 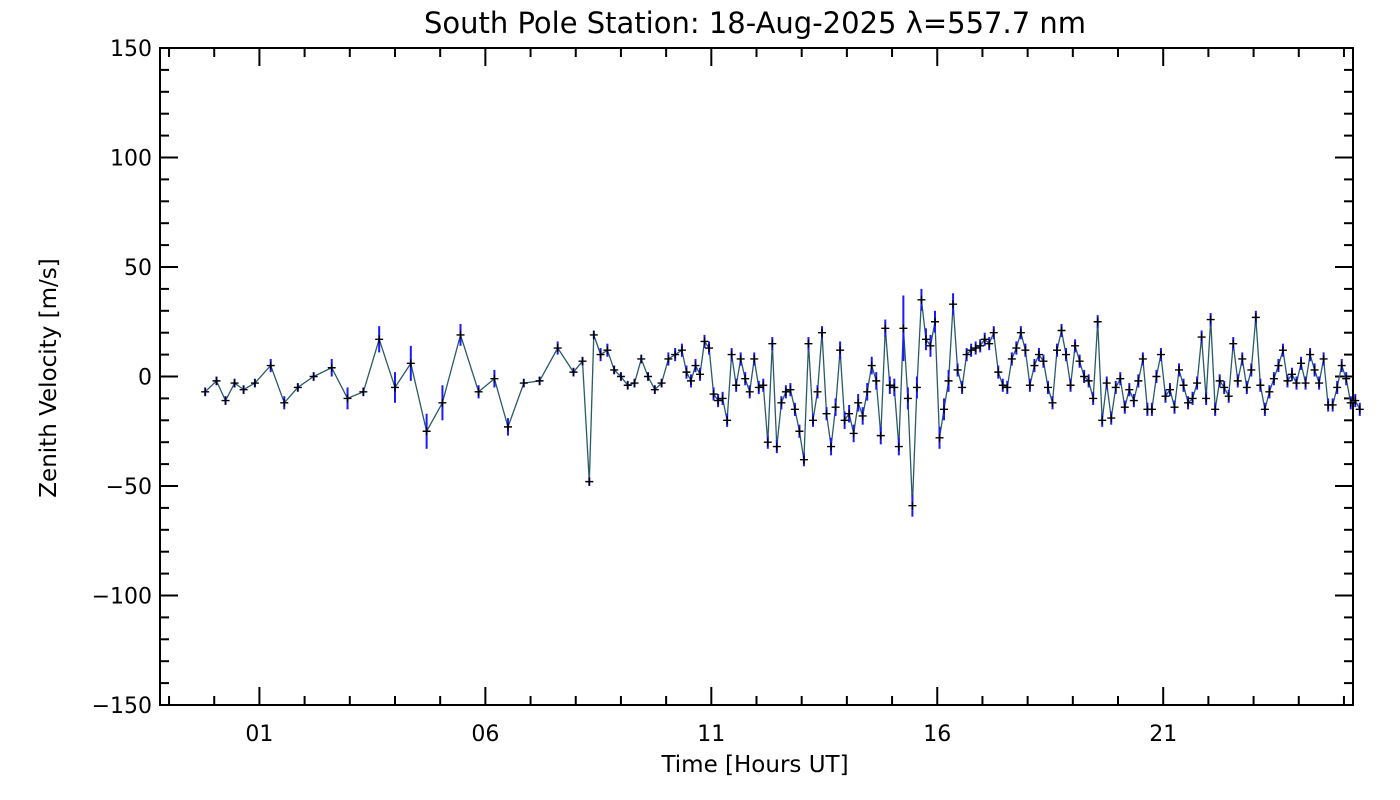 What do you see at coordinates (485, 734) in the screenshot?
I see `x-tick-label: 06` at bounding box center [485, 734].